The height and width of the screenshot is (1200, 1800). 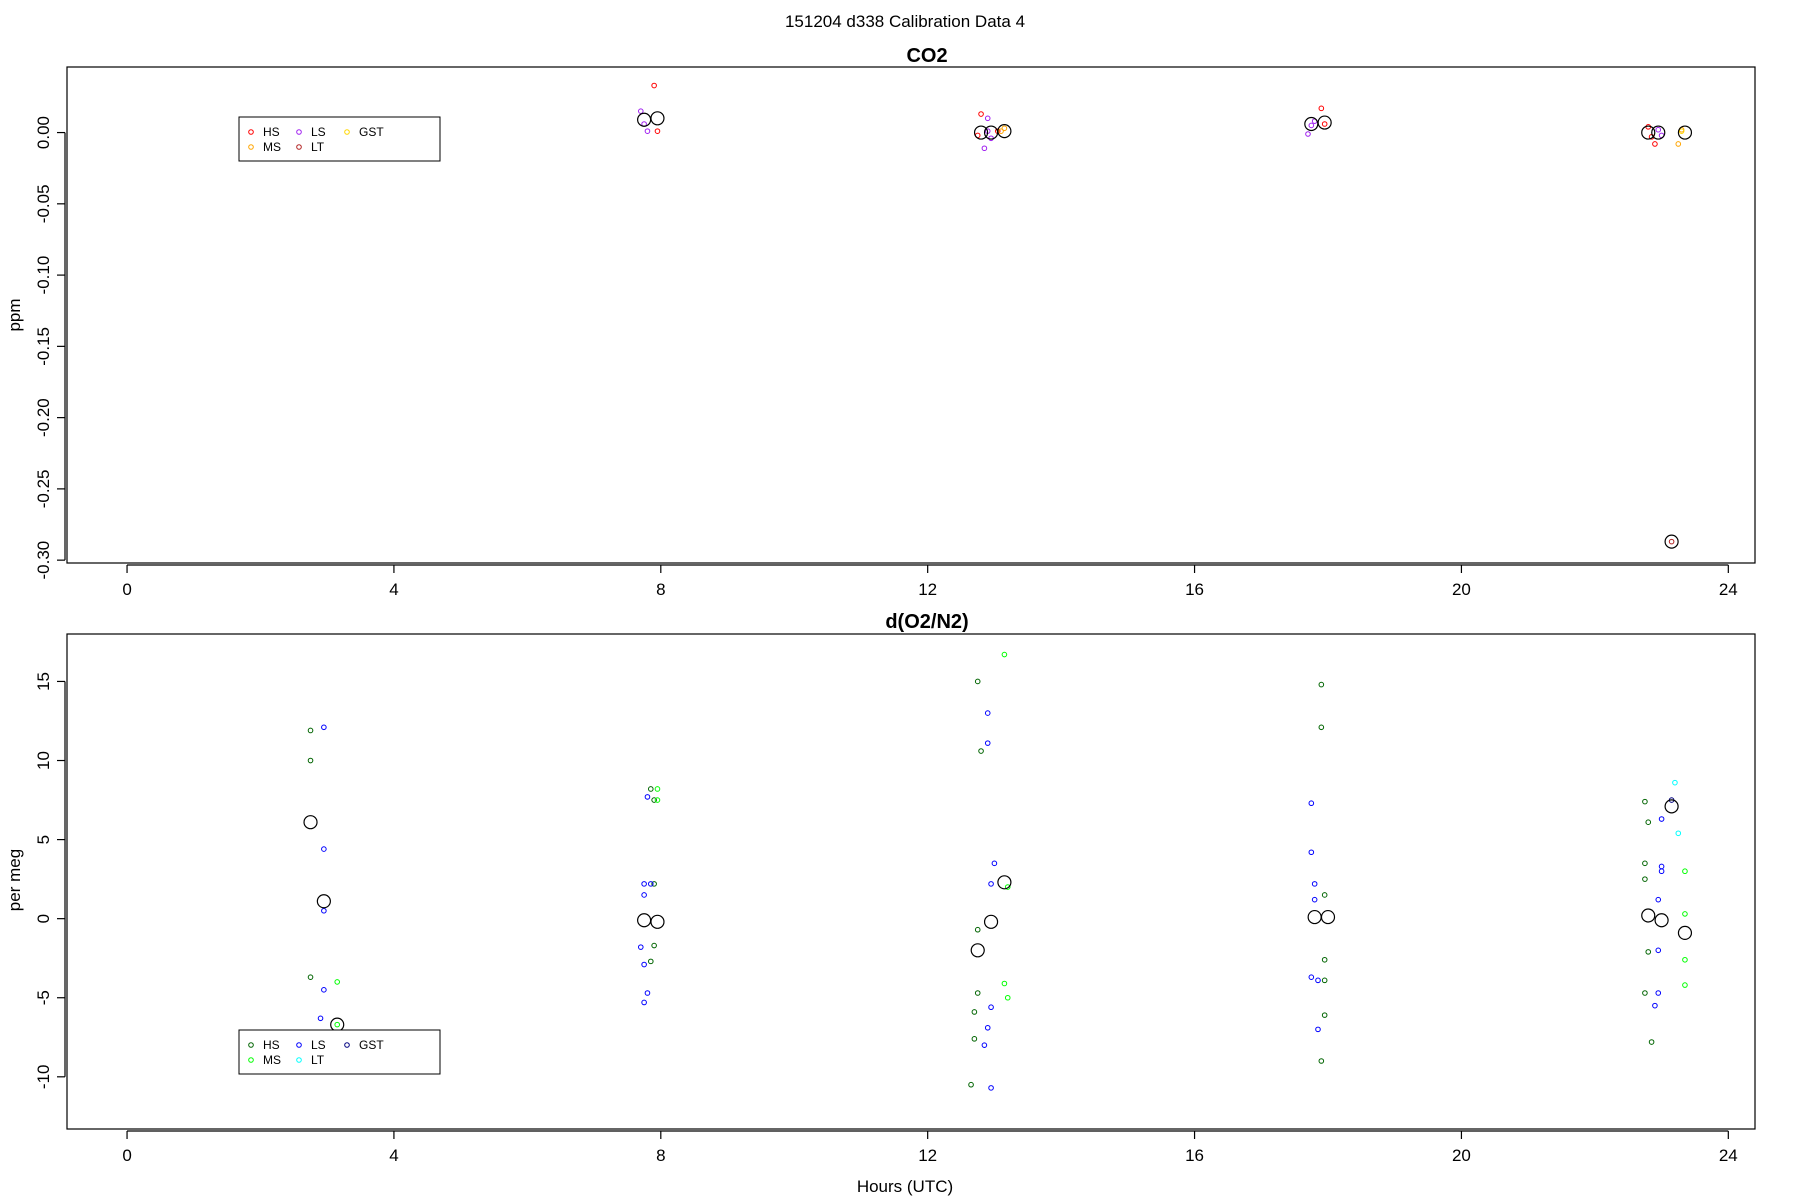 I want to click on o2n2-point-lt, so click(x=1675, y=782).